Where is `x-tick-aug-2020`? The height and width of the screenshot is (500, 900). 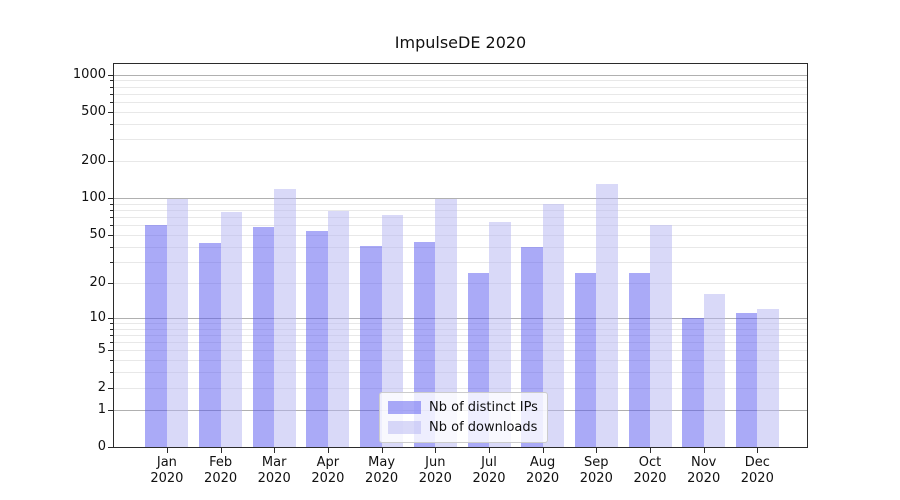 x-tick-aug-2020 is located at coordinates (543, 450).